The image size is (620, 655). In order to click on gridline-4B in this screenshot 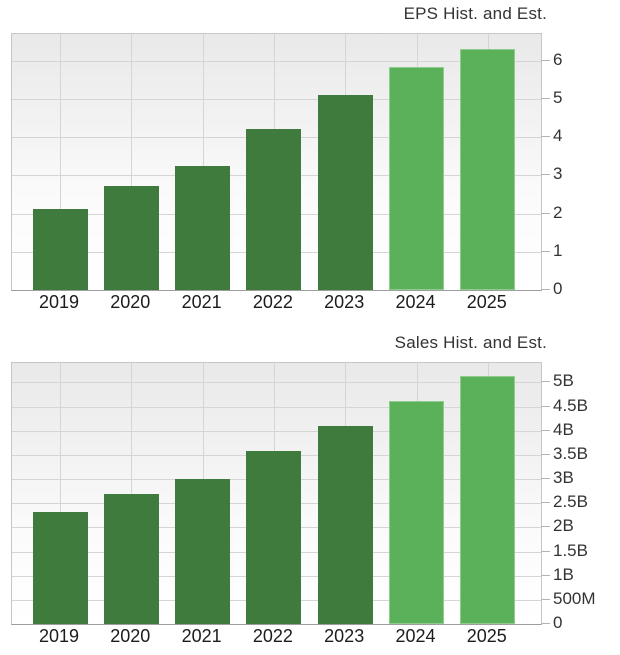, I will do `click(276, 431)`.